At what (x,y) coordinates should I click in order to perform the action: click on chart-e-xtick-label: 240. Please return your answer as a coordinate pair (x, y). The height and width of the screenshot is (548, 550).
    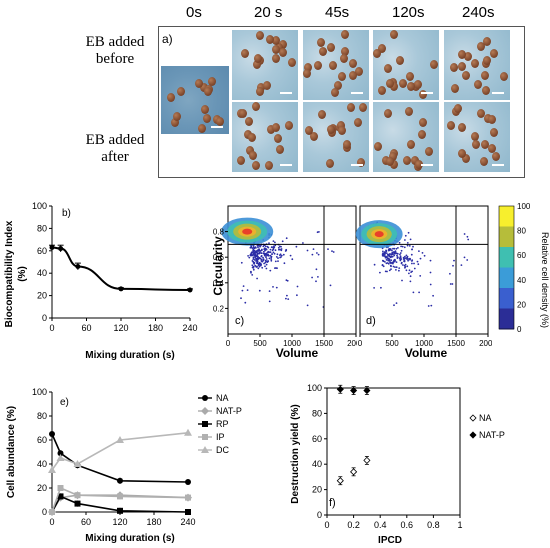
    Looking at the image, I should click on (187, 522).